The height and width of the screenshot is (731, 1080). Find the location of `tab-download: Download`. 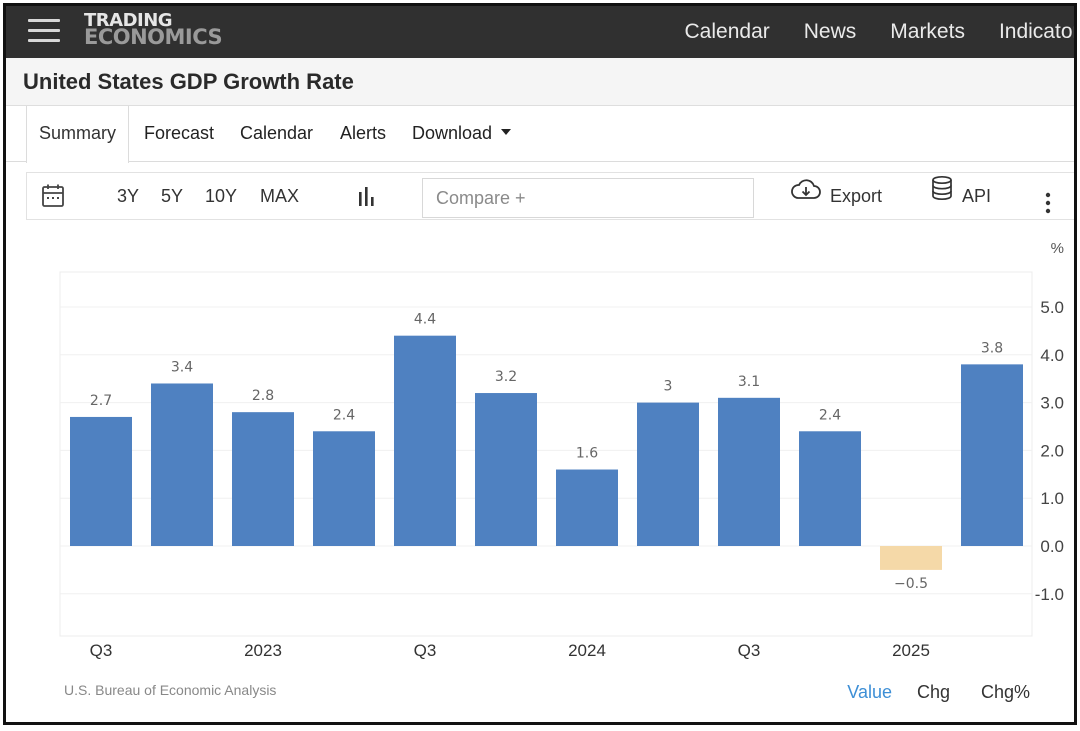

tab-download: Download is located at coordinates (462, 134).